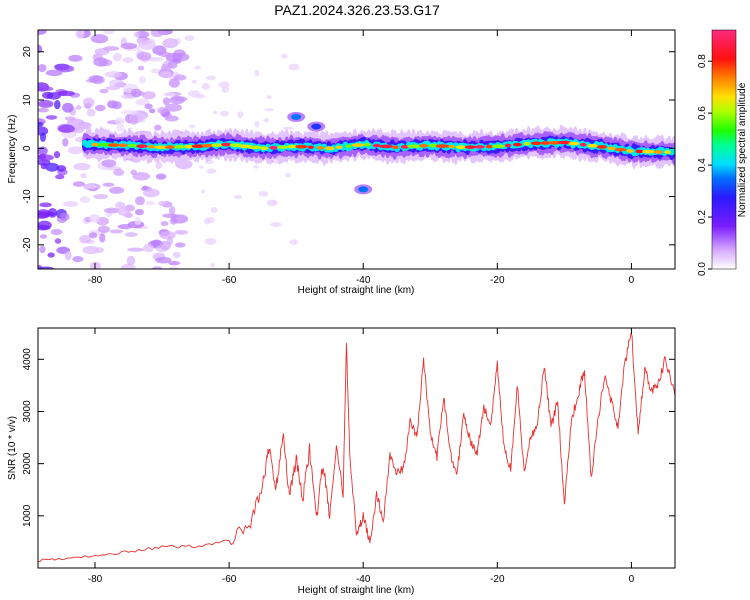 This screenshot has height=600, width=750. I want to click on snr-x-tick-label: -20, so click(497, 579).